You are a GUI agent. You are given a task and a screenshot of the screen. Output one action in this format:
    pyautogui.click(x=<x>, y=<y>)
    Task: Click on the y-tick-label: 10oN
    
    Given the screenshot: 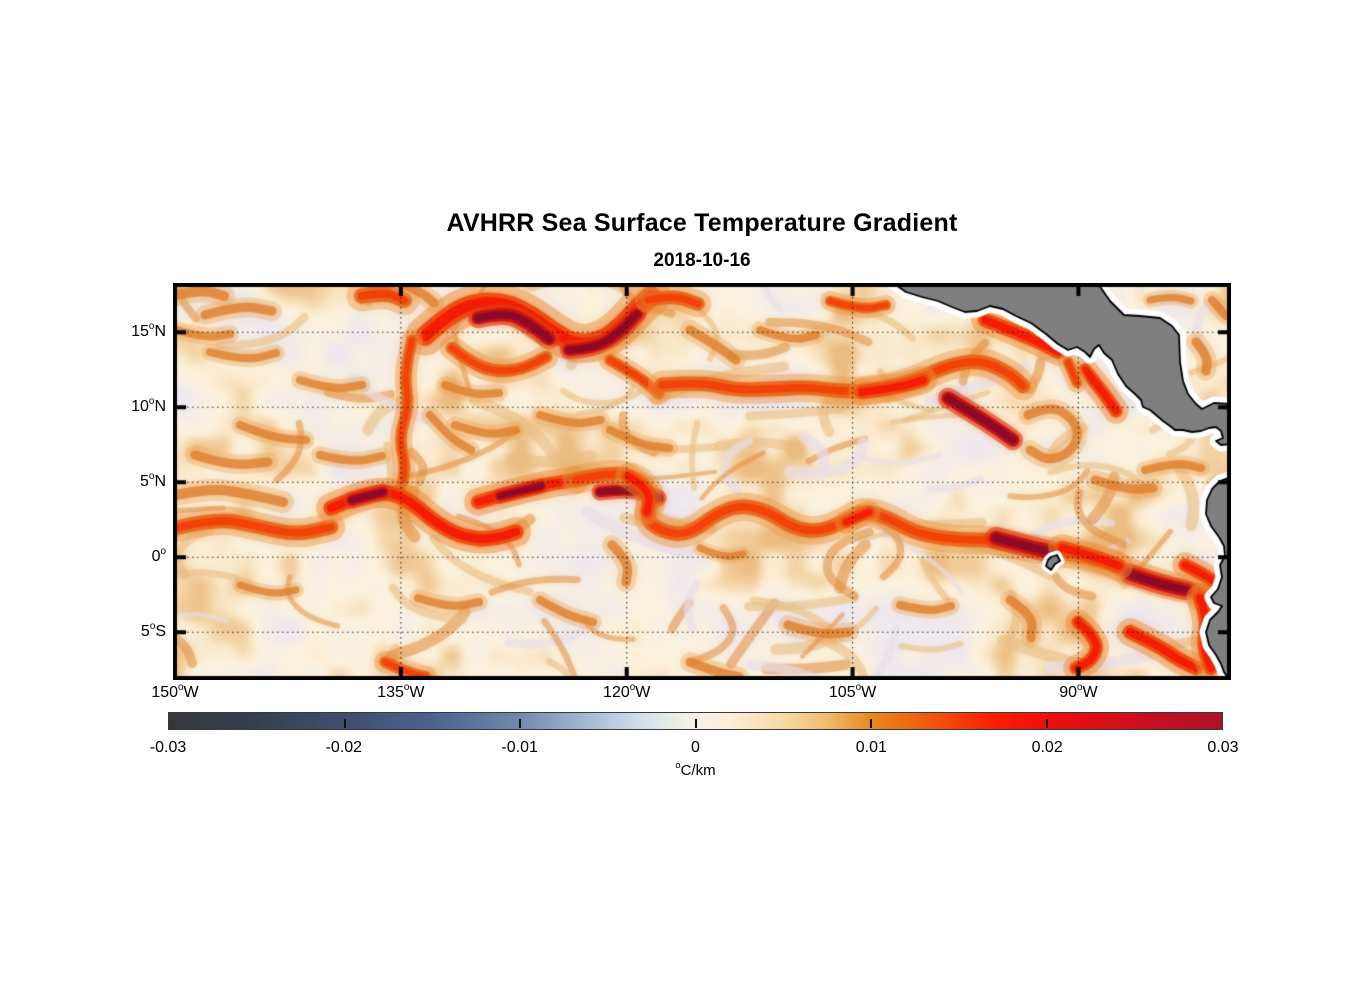 What is the action you would take?
    pyautogui.click(x=148, y=405)
    